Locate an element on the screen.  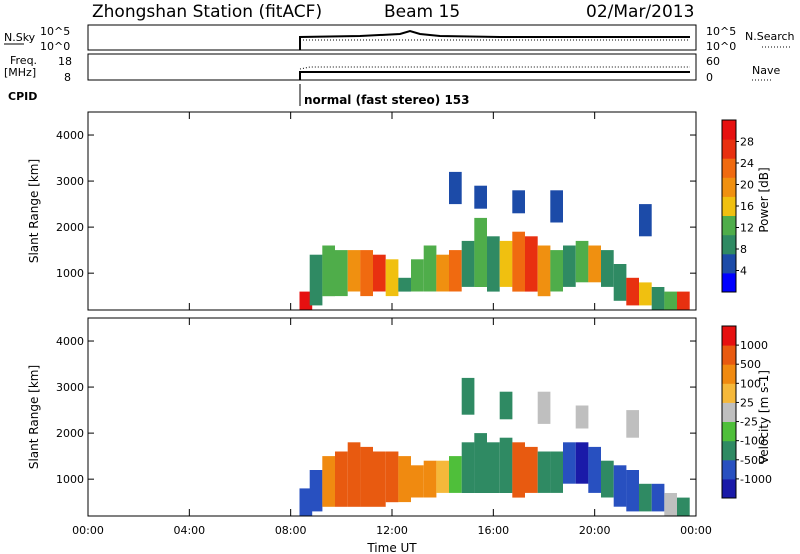
velocity-colorbar-frame is located at coordinates (729, 412).